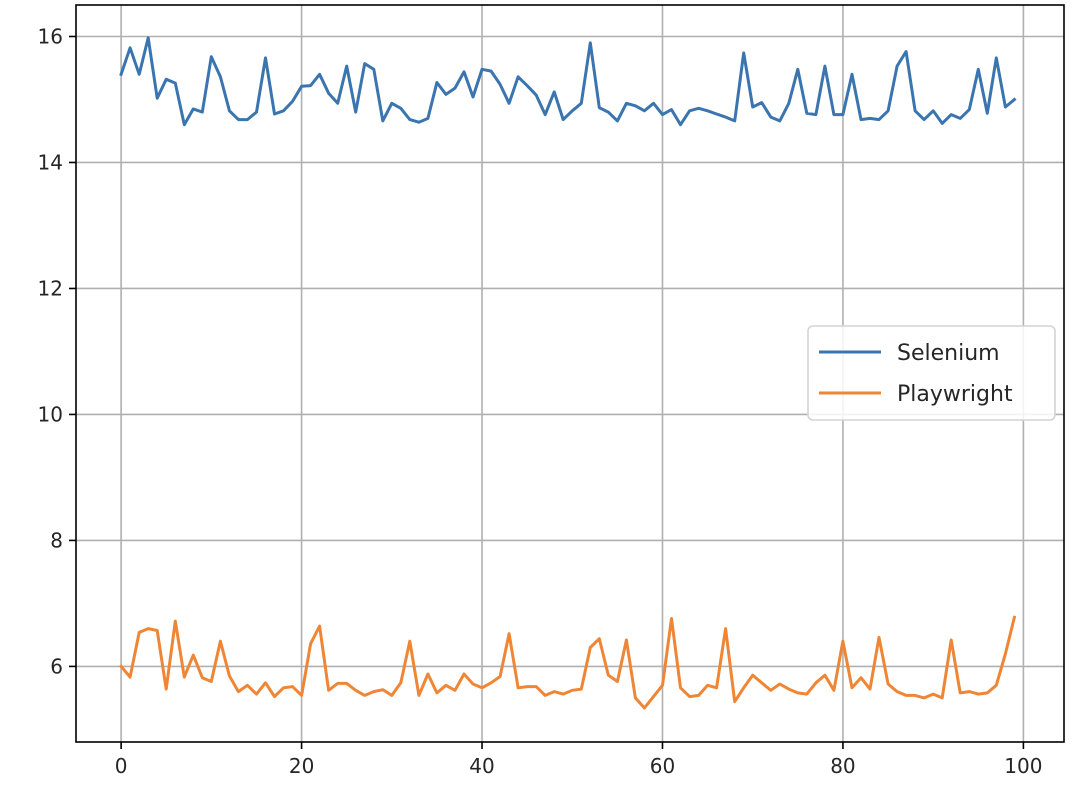  I want to click on legend-box, so click(931, 373).